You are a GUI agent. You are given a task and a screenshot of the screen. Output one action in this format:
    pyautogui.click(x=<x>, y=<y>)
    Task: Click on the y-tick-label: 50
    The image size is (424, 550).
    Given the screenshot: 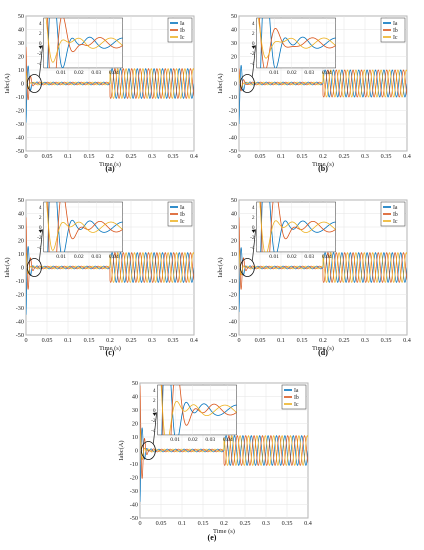 What is the action you would take?
    pyautogui.click(x=234, y=200)
    